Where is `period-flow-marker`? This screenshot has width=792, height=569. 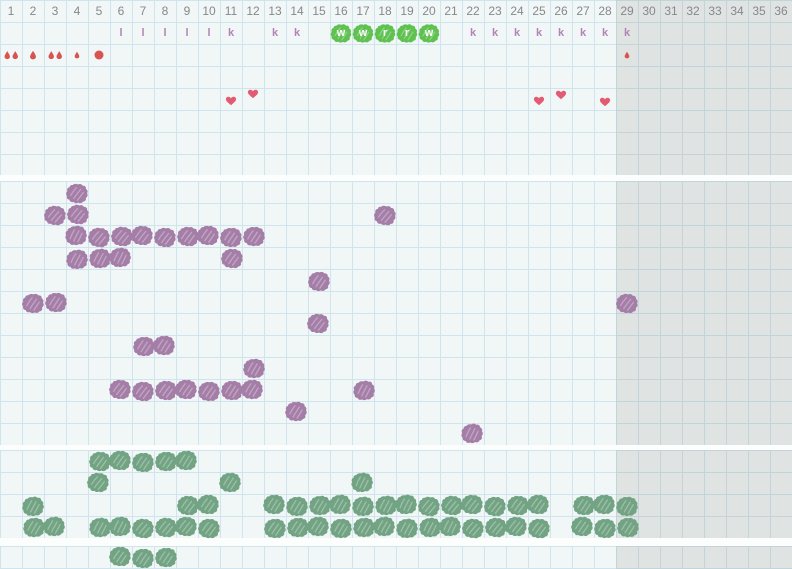
period-flow-marker is located at coordinates (33, 55).